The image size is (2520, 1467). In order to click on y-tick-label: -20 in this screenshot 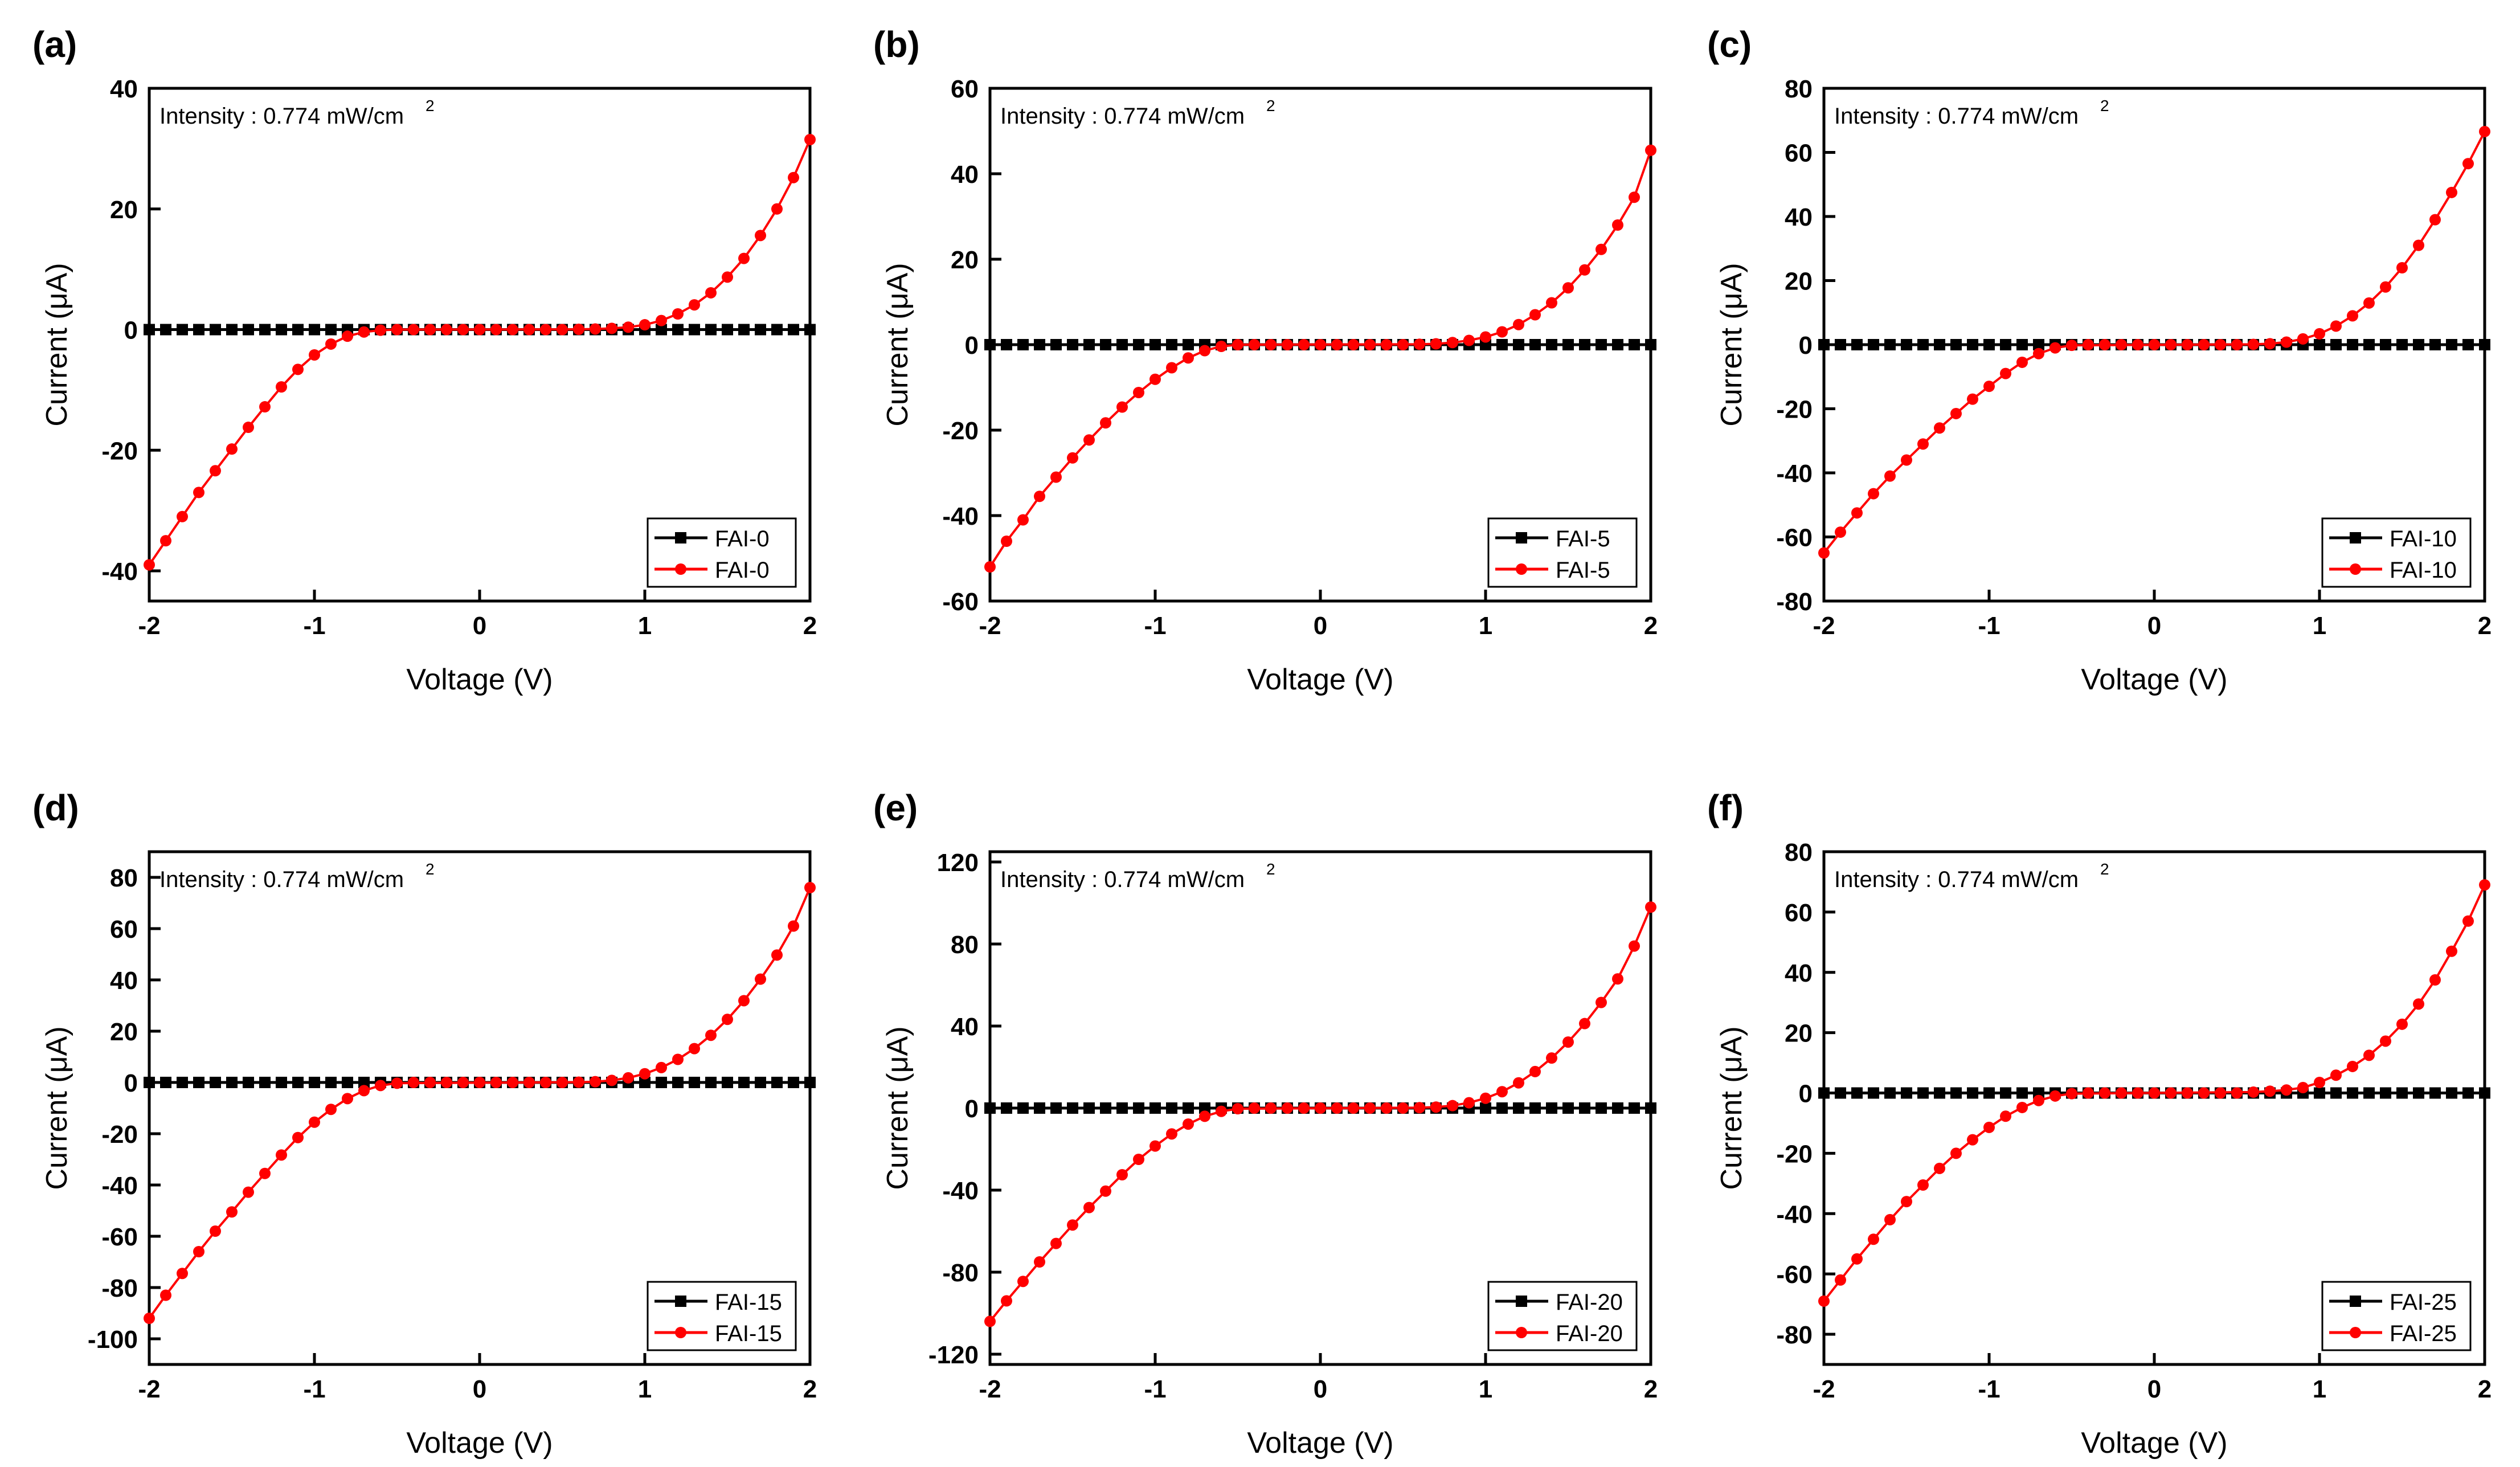, I will do `click(120, 1135)`.